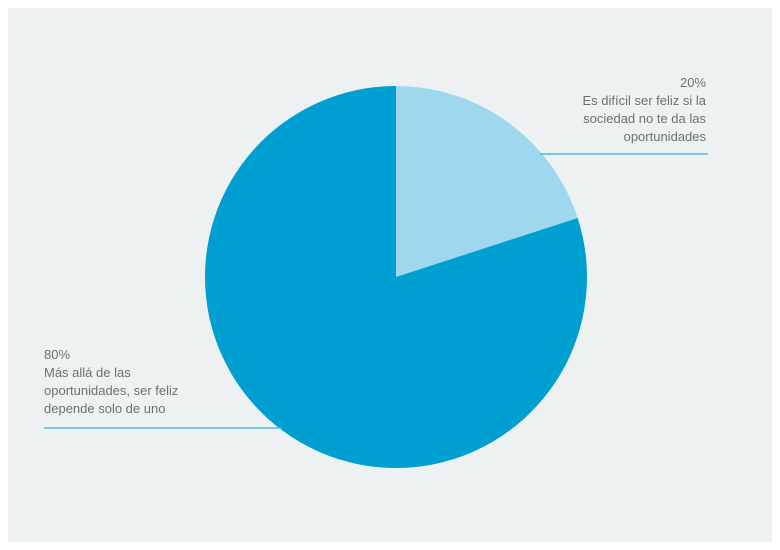 The width and height of the screenshot is (780, 550). Describe the element at coordinates (111, 390) in the screenshot. I see `slice-text-large-line-2: oportunidades, ser feliz` at that location.